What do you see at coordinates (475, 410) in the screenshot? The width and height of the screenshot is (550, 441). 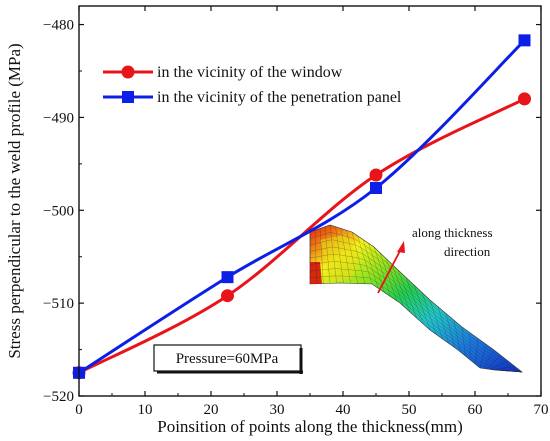 I see `x-tick-label: 60` at bounding box center [475, 410].